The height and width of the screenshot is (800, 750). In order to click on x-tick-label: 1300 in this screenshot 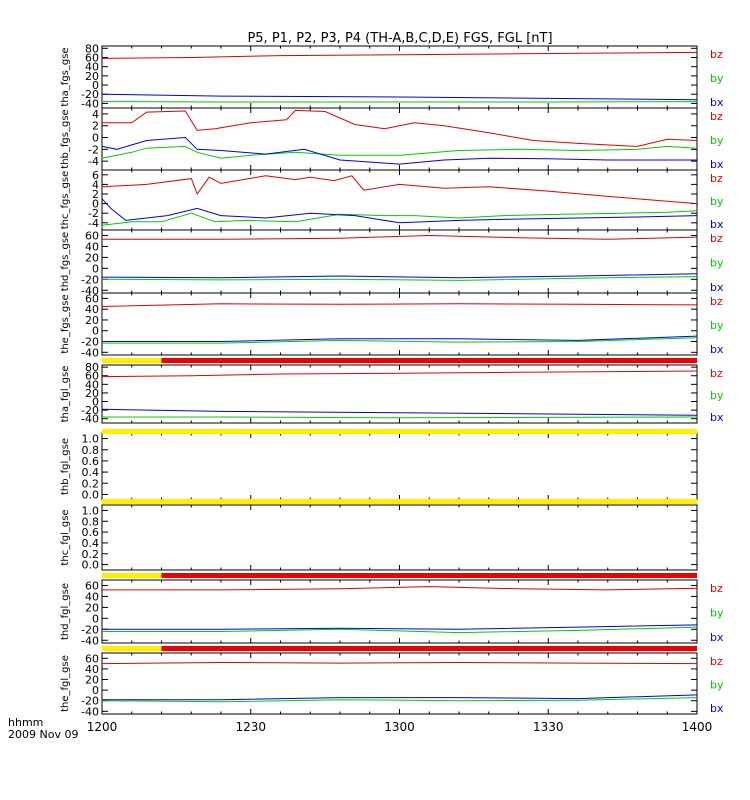, I will do `click(399, 727)`.